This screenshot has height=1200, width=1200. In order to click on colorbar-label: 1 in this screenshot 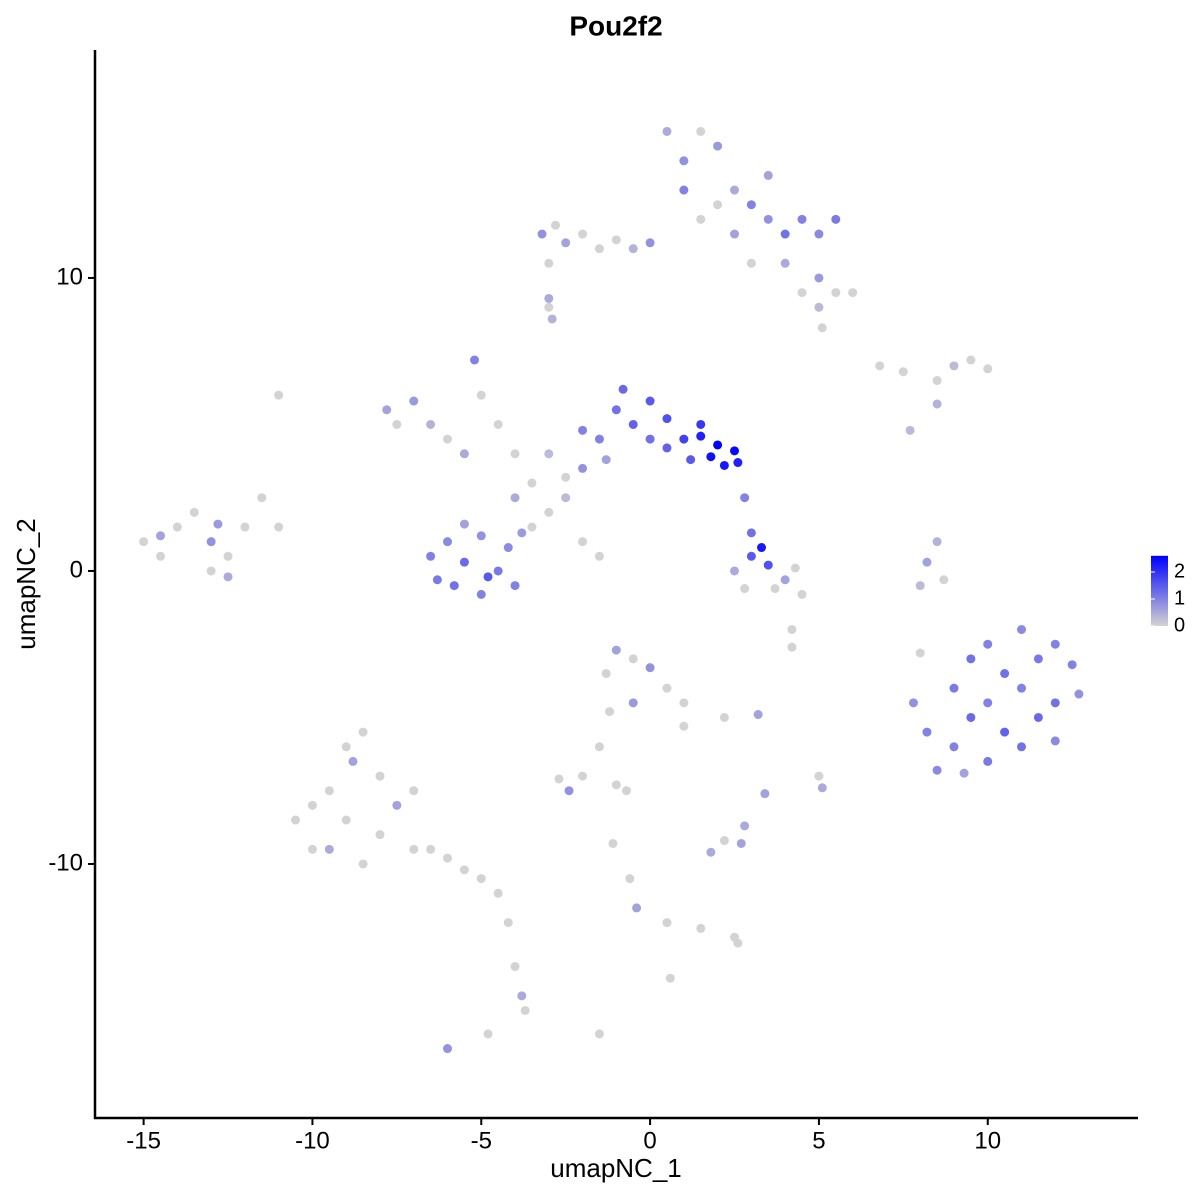, I will do `click(1179, 598)`.